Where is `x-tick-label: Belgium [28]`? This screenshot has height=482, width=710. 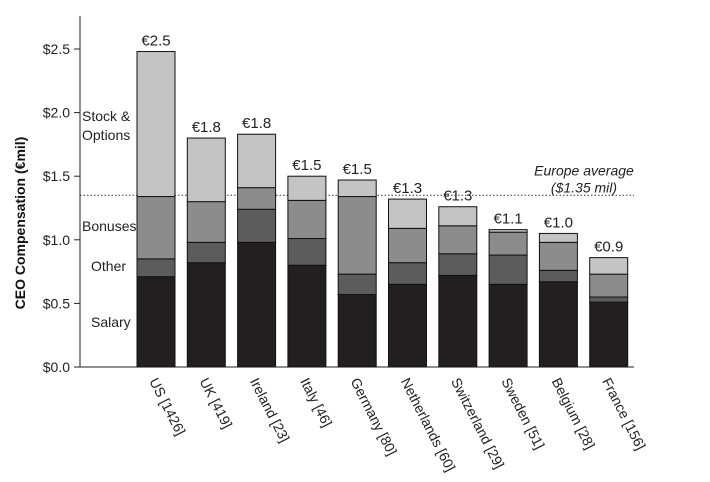 x-tick-label: Belgium [28] is located at coordinates (574, 413).